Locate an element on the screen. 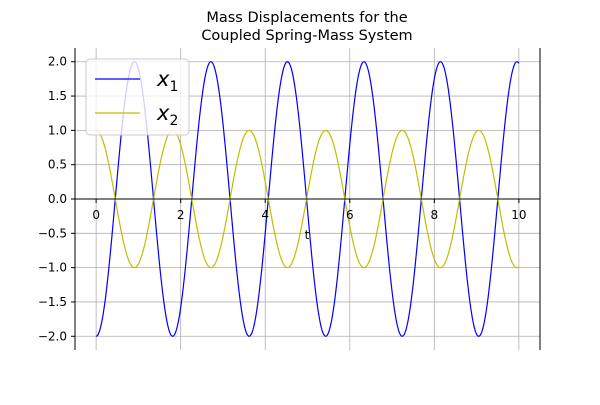  x-tick-label-1: 2 is located at coordinates (181, 215).